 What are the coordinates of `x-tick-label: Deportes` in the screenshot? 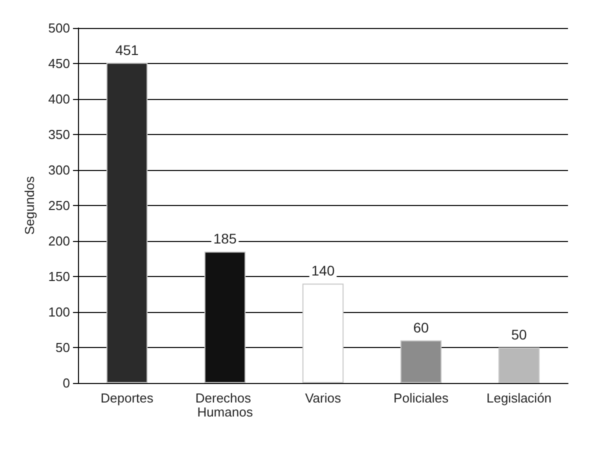 It's located at (127, 398).